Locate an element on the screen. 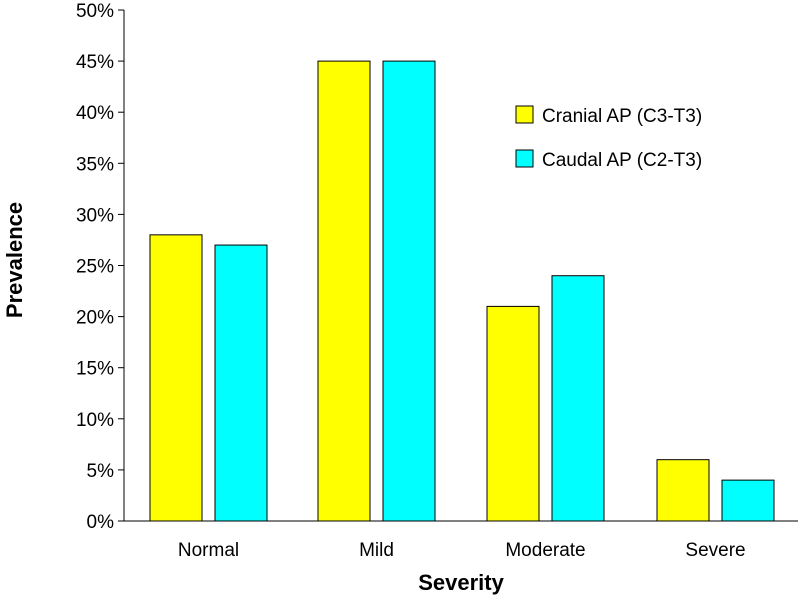  legend-label-series-1: Cranial AP (C3-T3) is located at coordinates (622, 116).